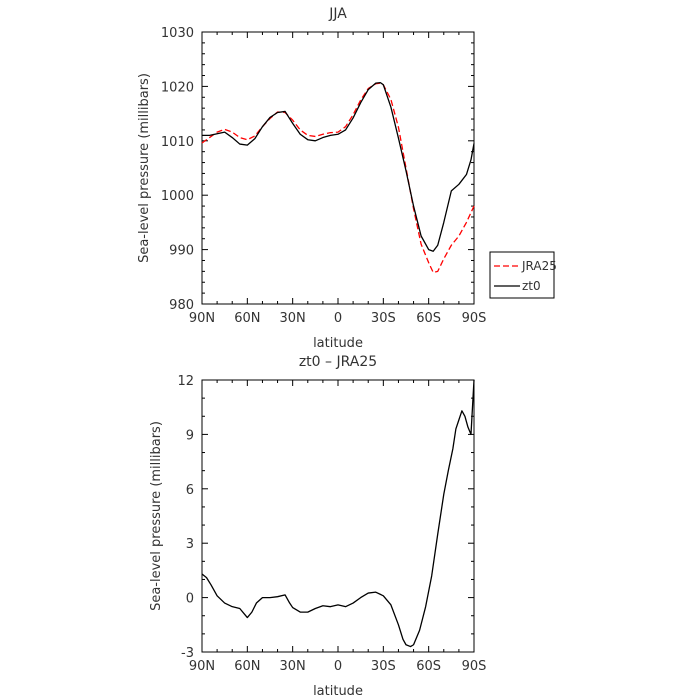  Describe the element at coordinates (337, 14) in the screenshot. I see `top-panel-title: JJA` at that location.